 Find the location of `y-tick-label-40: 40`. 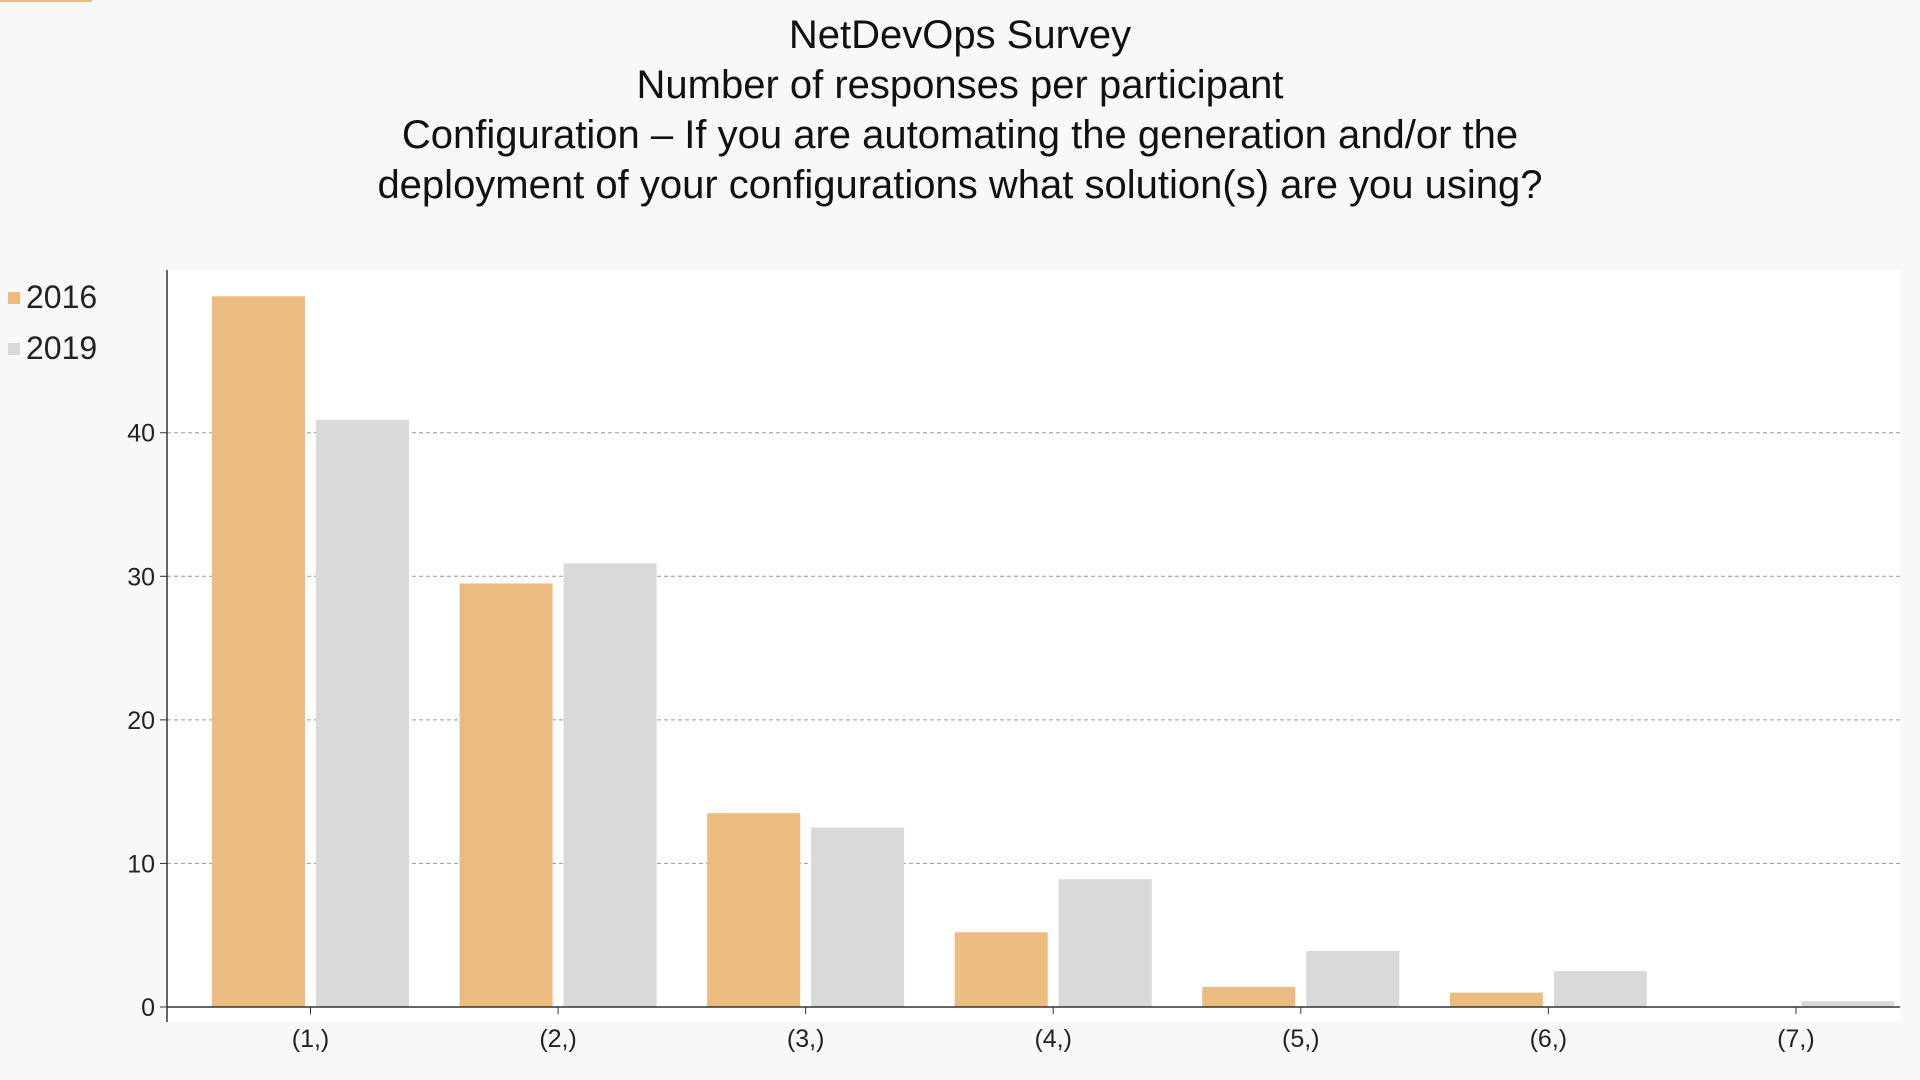

y-tick-label-40: 40 is located at coordinates (141, 434).